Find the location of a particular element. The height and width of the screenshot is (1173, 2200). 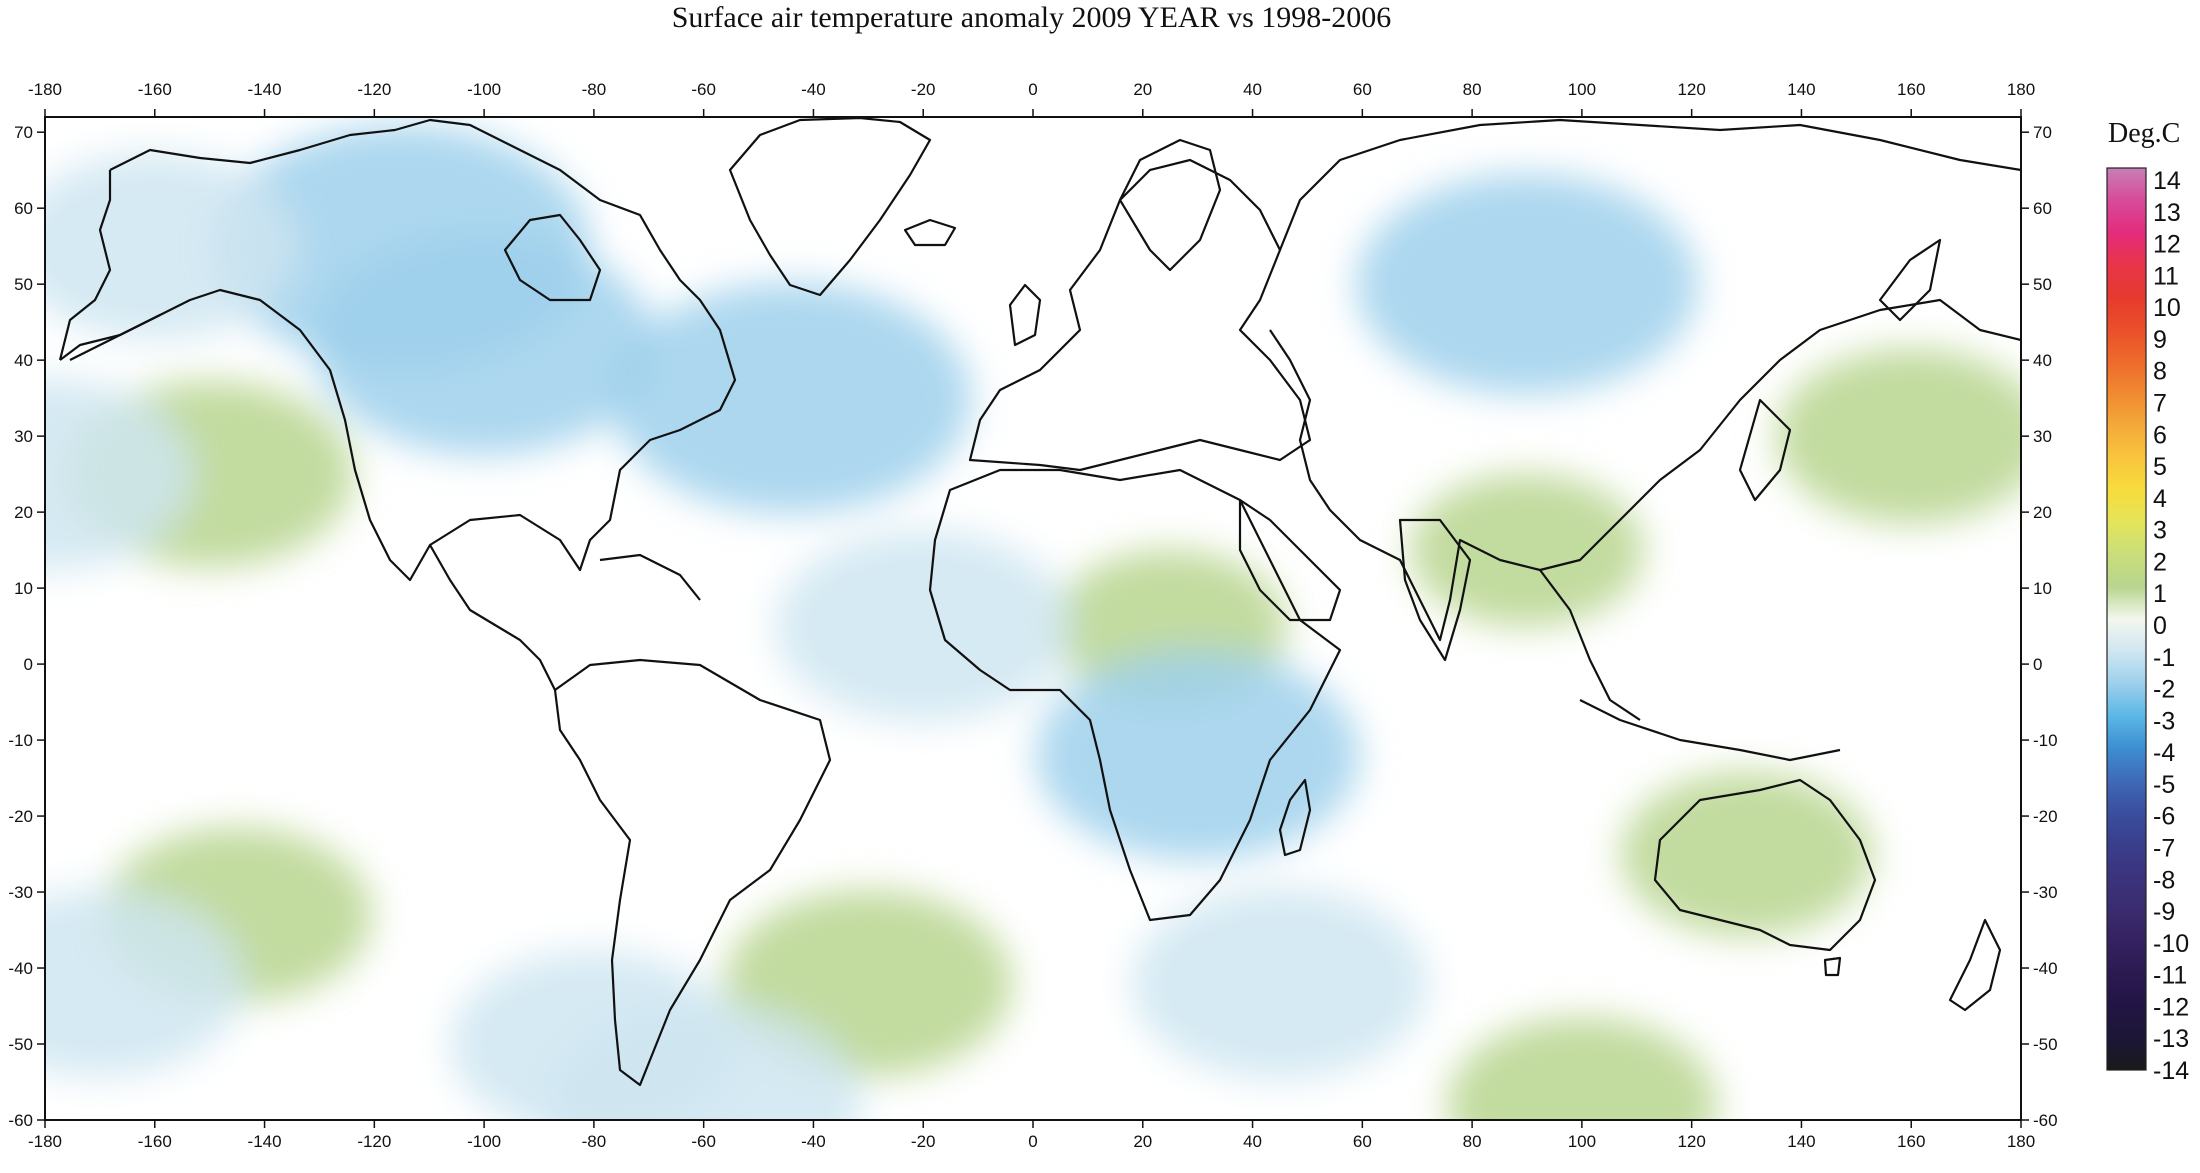

africa-outline is located at coordinates (1135, 695).